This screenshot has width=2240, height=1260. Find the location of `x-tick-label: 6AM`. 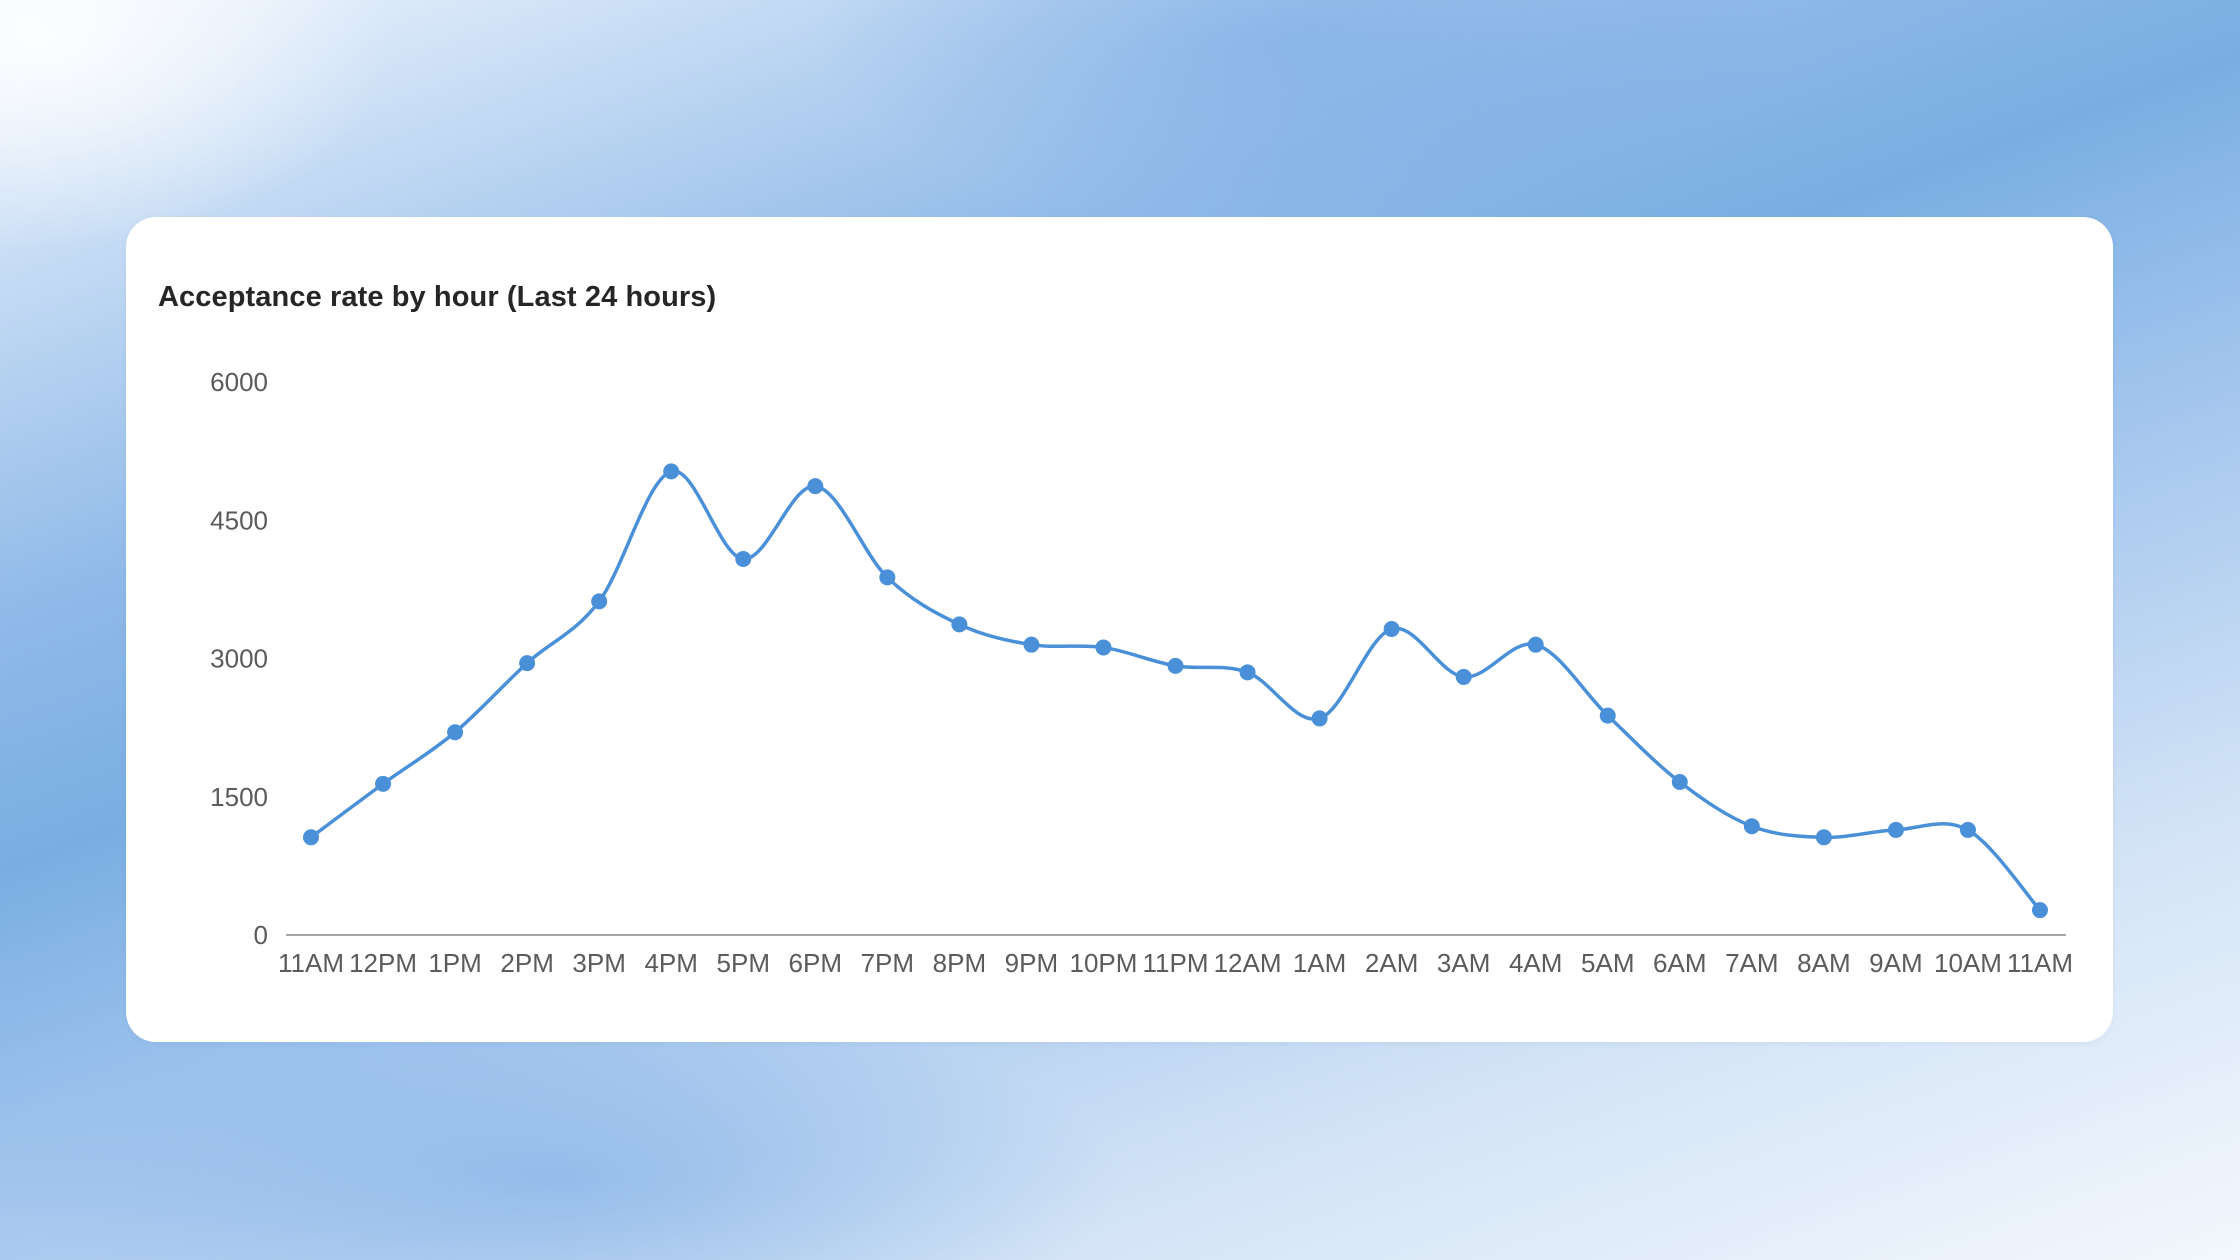

x-tick-label: 6AM is located at coordinates (1679, 963).